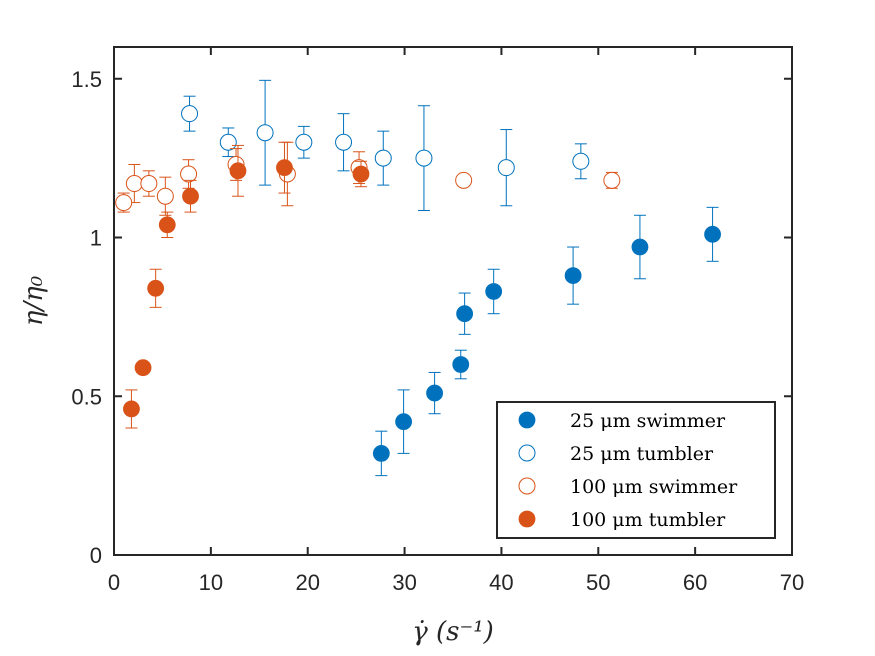 The image size is (875, 656). What do you see at coordinates (96, 555) in the screenshot?
I see `y-tick-label: 0` at bounding box center [96, 555].